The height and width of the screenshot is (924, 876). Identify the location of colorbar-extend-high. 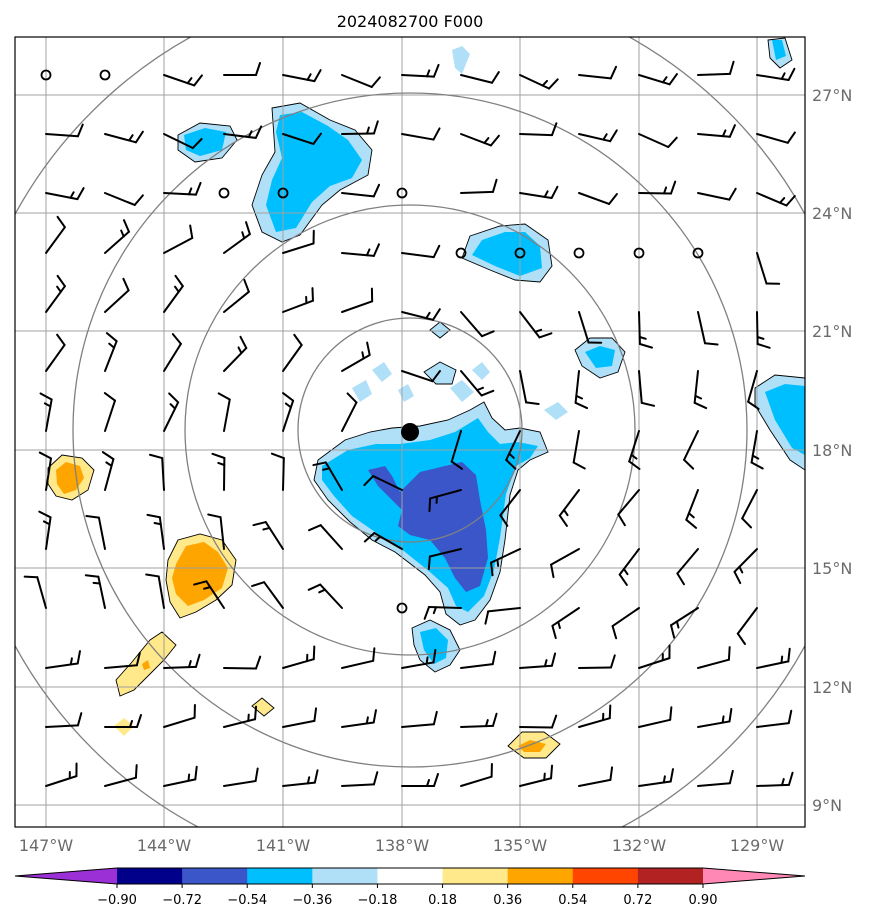
(754, 876).